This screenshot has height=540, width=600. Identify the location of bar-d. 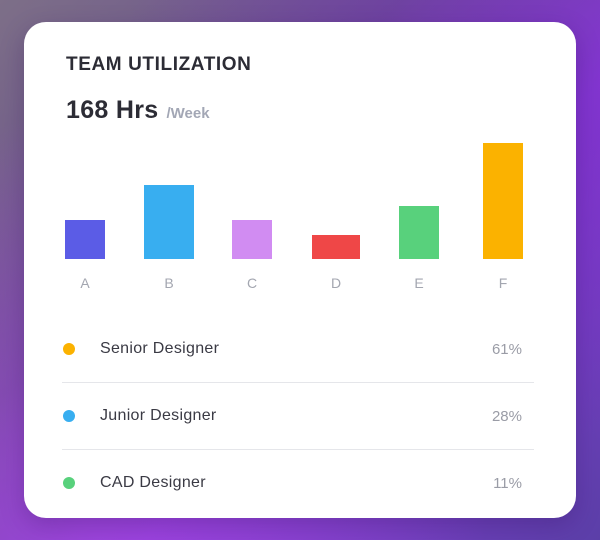
(336, 247).